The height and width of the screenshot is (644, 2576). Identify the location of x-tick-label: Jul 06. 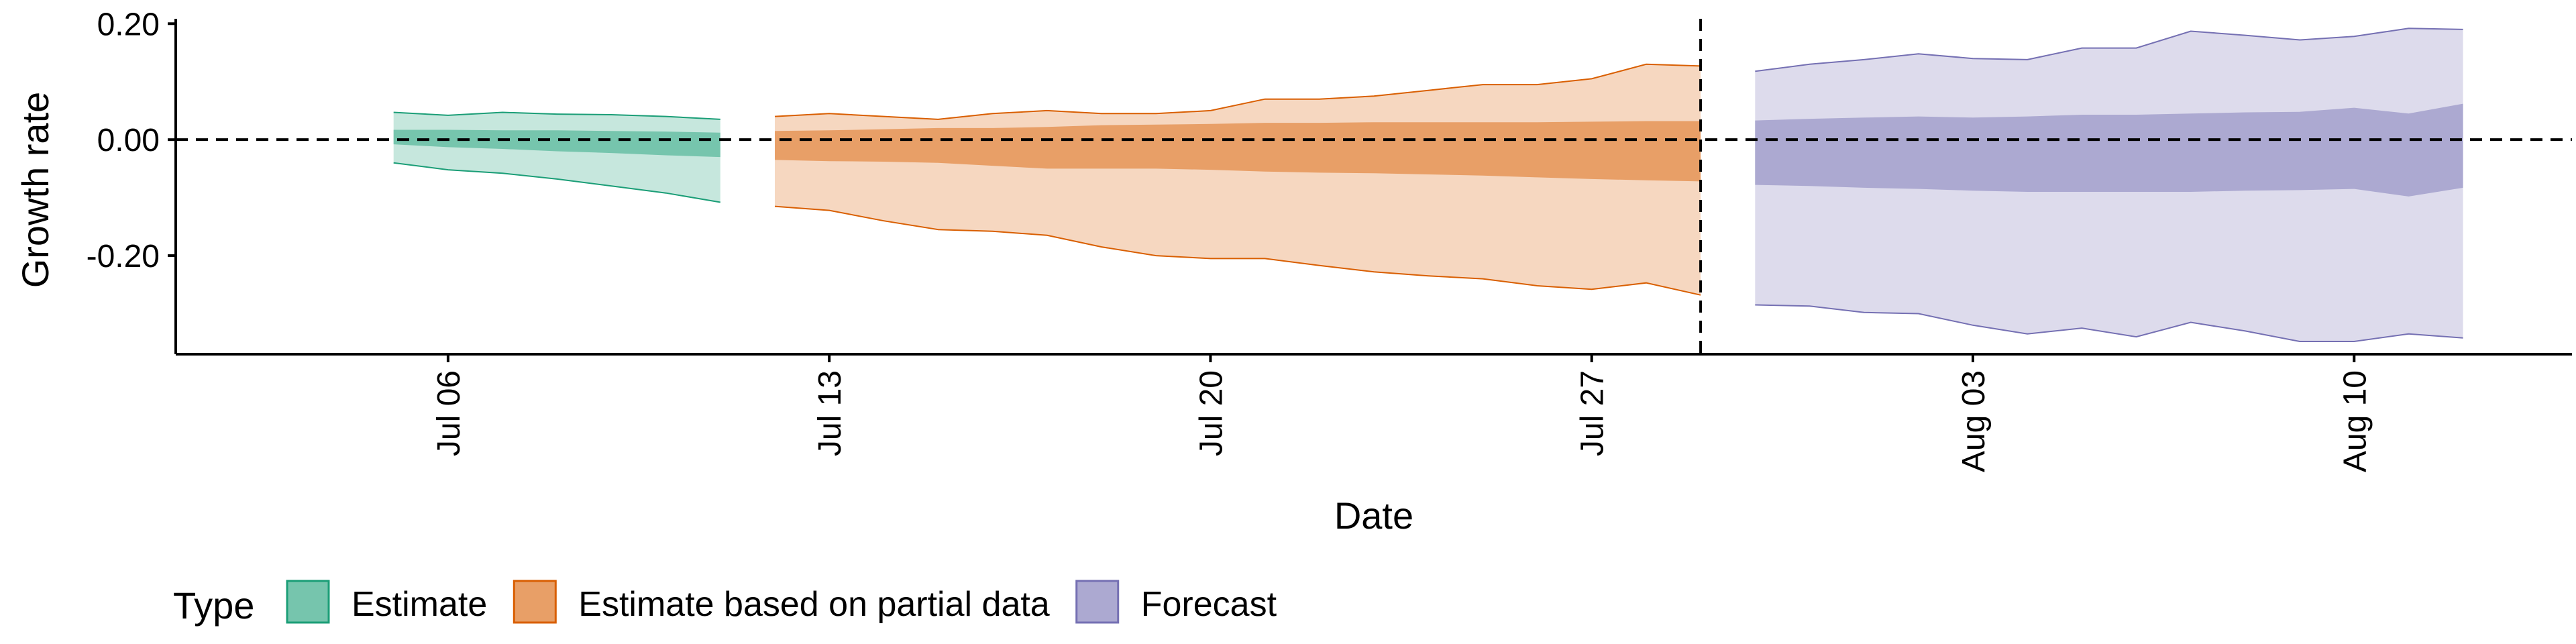
(449, 413).